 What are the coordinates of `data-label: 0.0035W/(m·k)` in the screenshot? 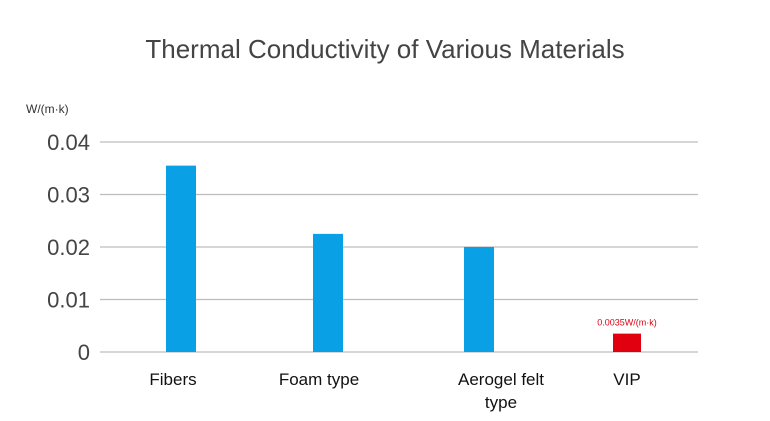 It's located at (627, 323).